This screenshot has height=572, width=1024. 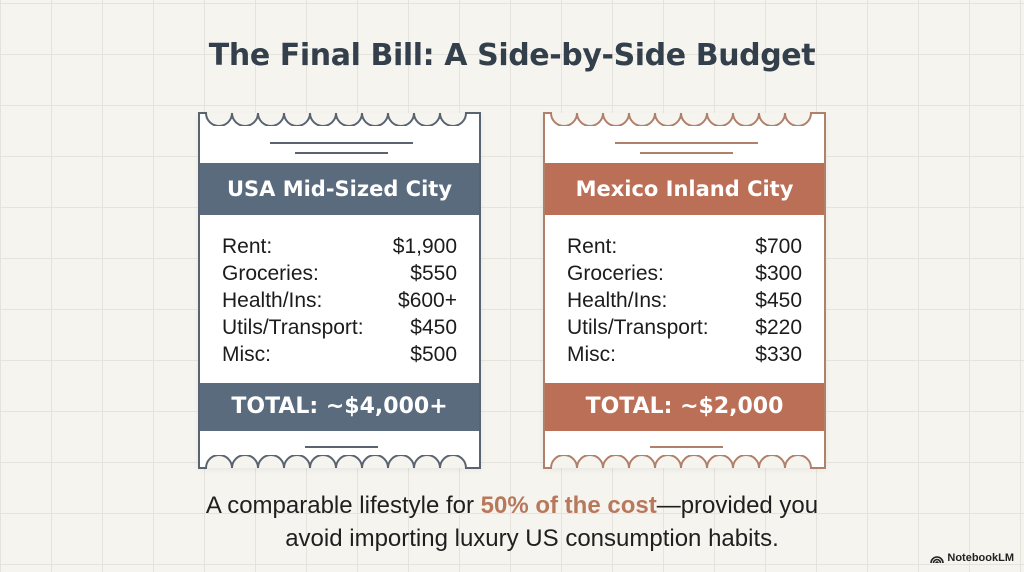 What do you see at coordinates (339, 407) in the screenshot?
I see `receipt-total: TOTAL: ~$4,000+` at bounding box center [339, 407].